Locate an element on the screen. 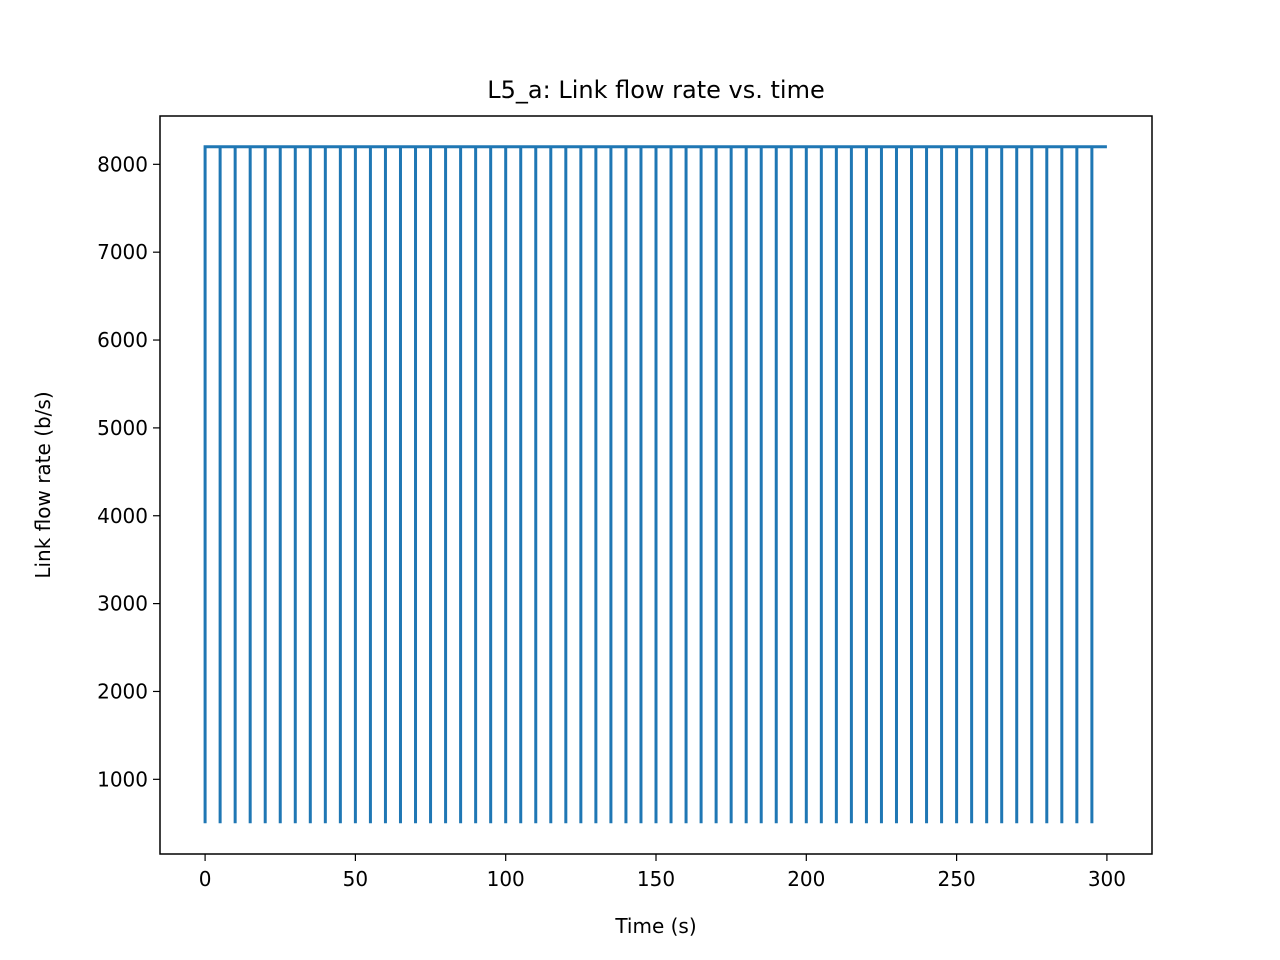 Image resolution: width=1280 pixels, height=960 pixels. x-axis: 0 50 100 150 200 250 300 is located at coordinates (662, 872).